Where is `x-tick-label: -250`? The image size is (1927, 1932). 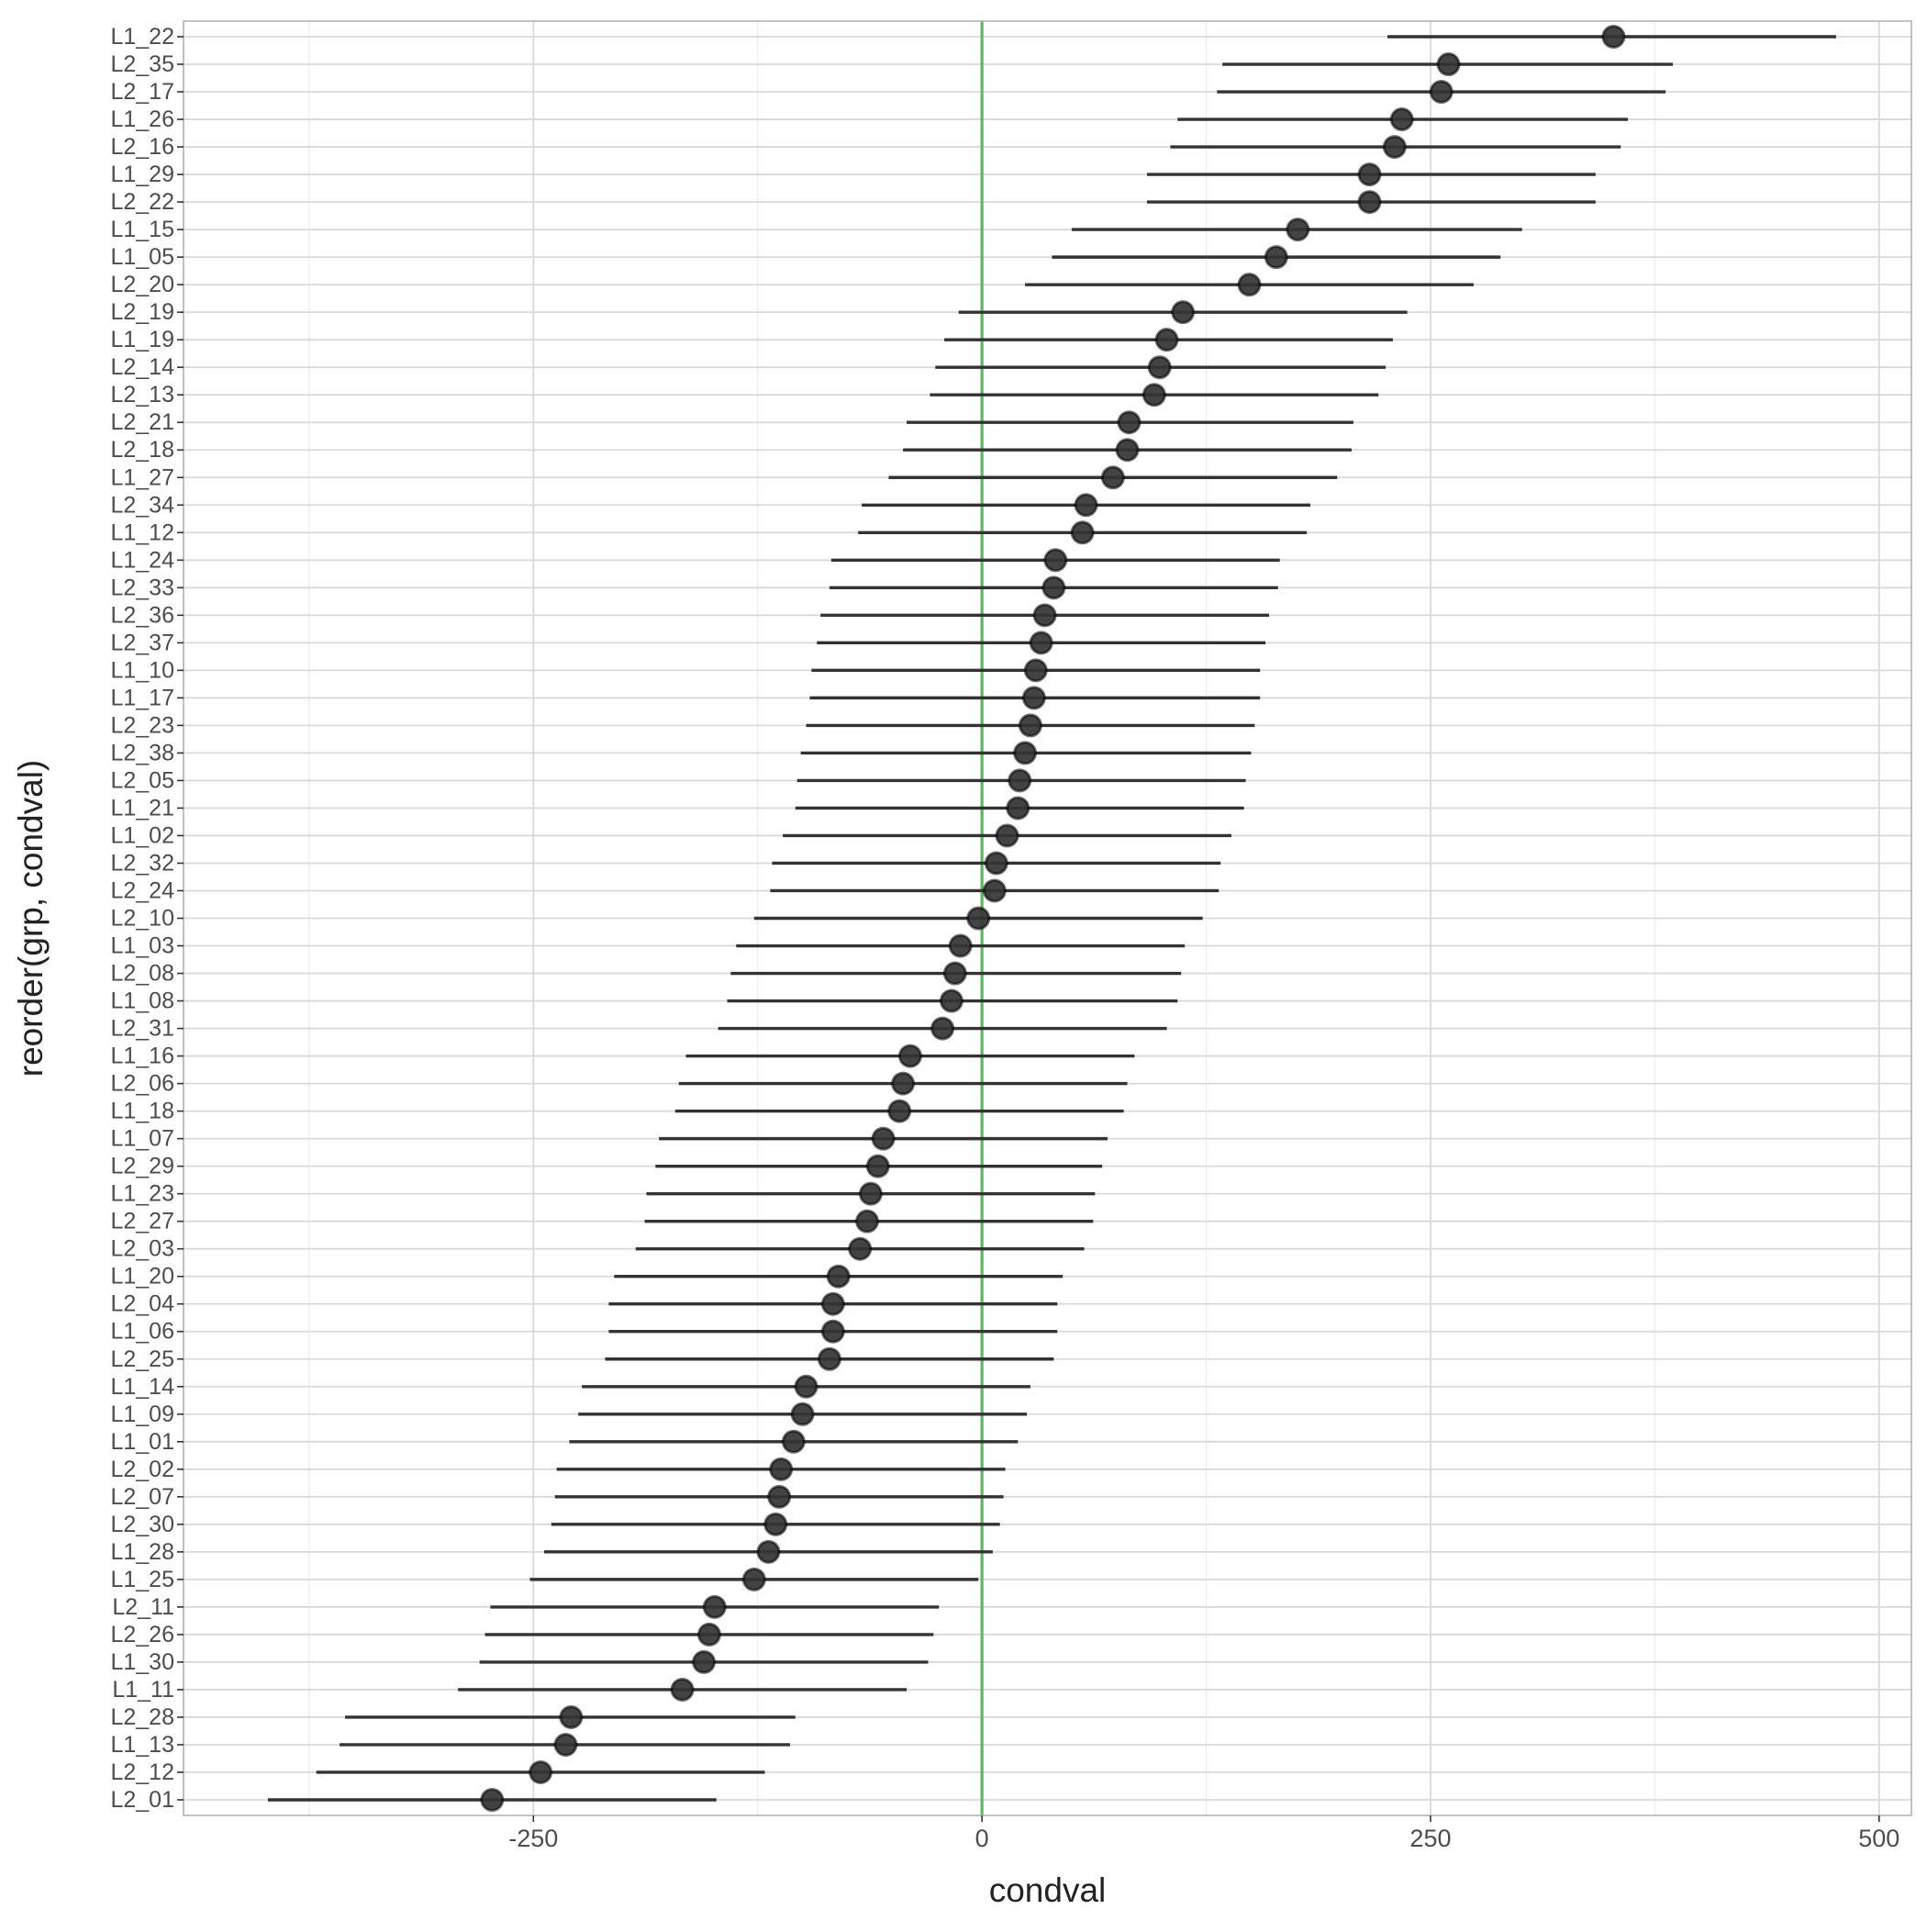
x-tick-label: -250 is located at coordinates (533, 1838).